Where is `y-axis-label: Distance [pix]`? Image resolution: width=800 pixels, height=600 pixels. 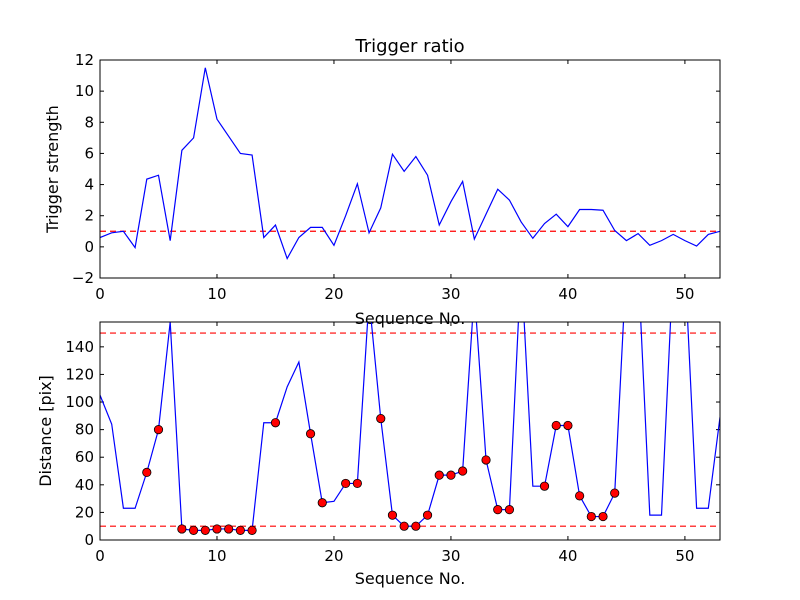 y-axis-label: Distance [pix] is located at coordinates (45, 431).